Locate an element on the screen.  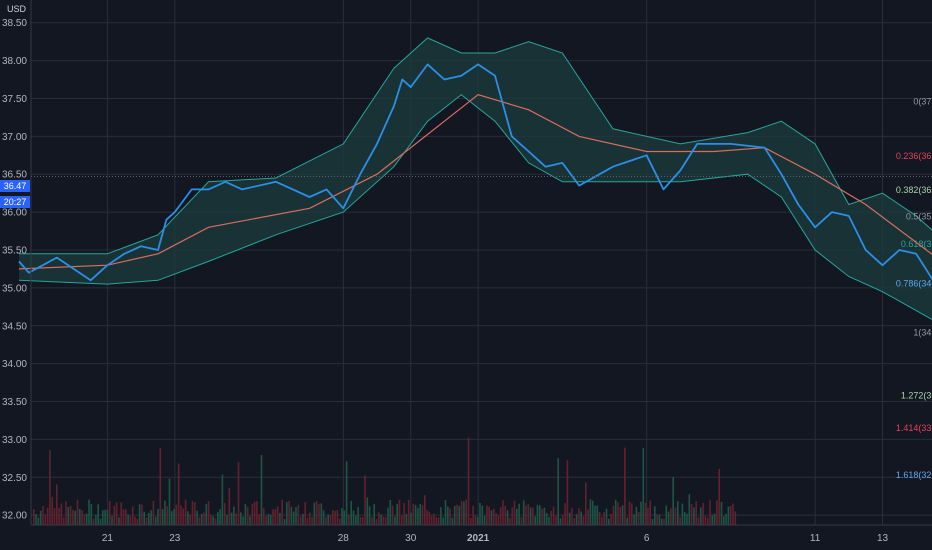
volume-histogram is located at coordinates (385, 481).